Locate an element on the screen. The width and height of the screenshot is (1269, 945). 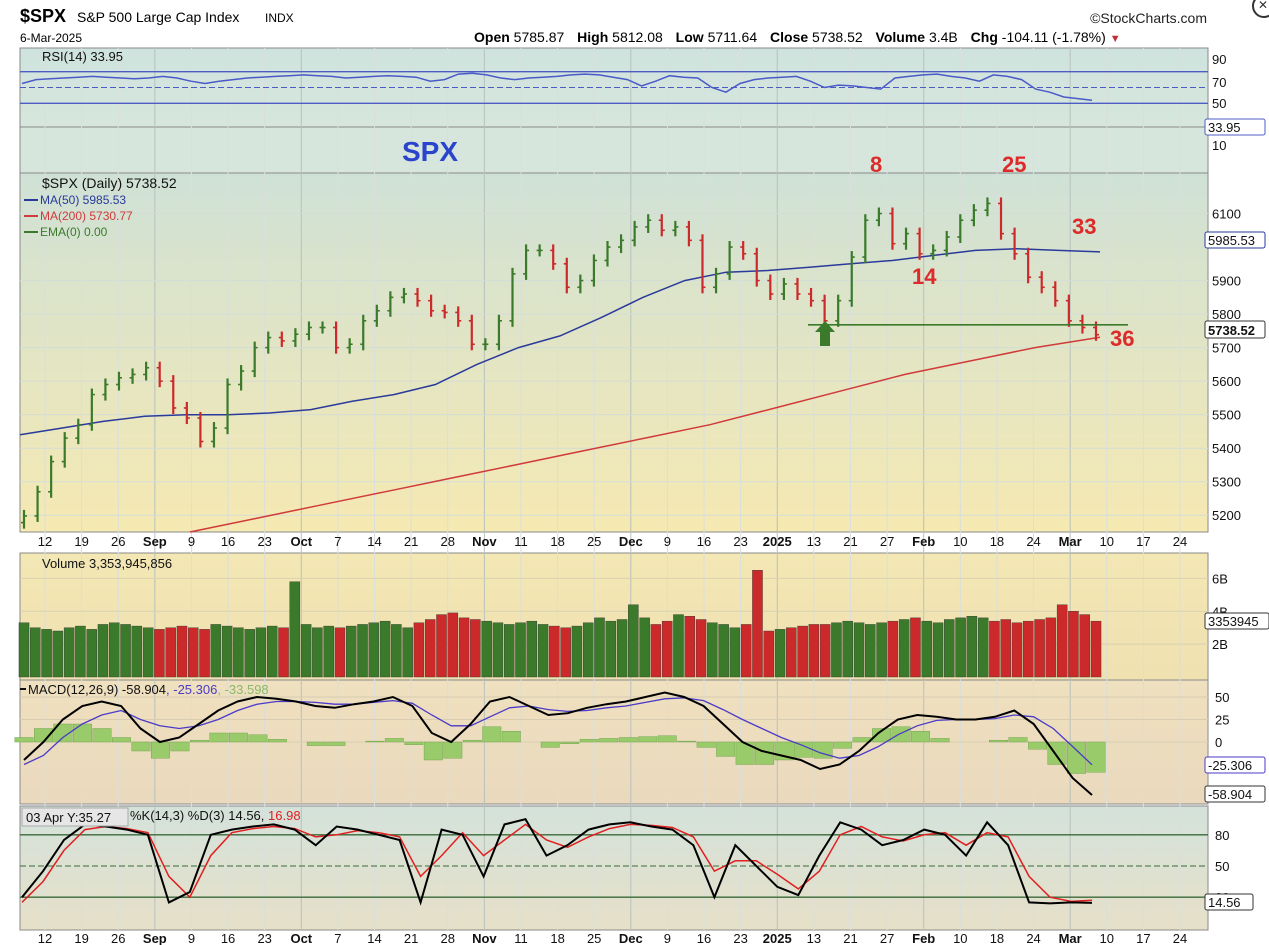
x-tick-label: 21 is located at coordinates (850, 541).